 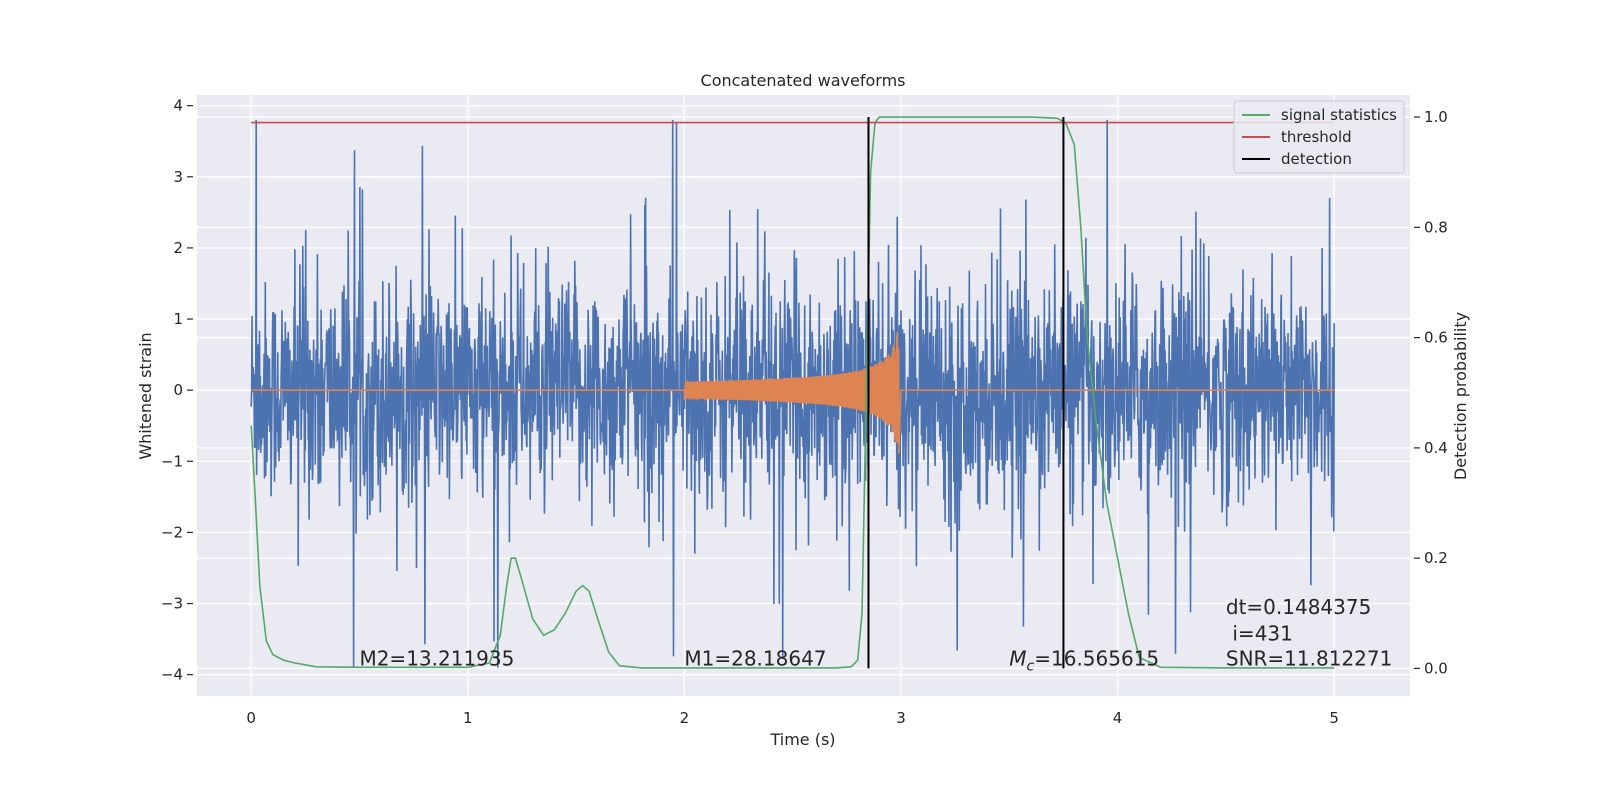 What do you see at coordinates (1316, 137) in the screenshot?
I see `legend-label: threshold` at bounding box center [1316, 137].